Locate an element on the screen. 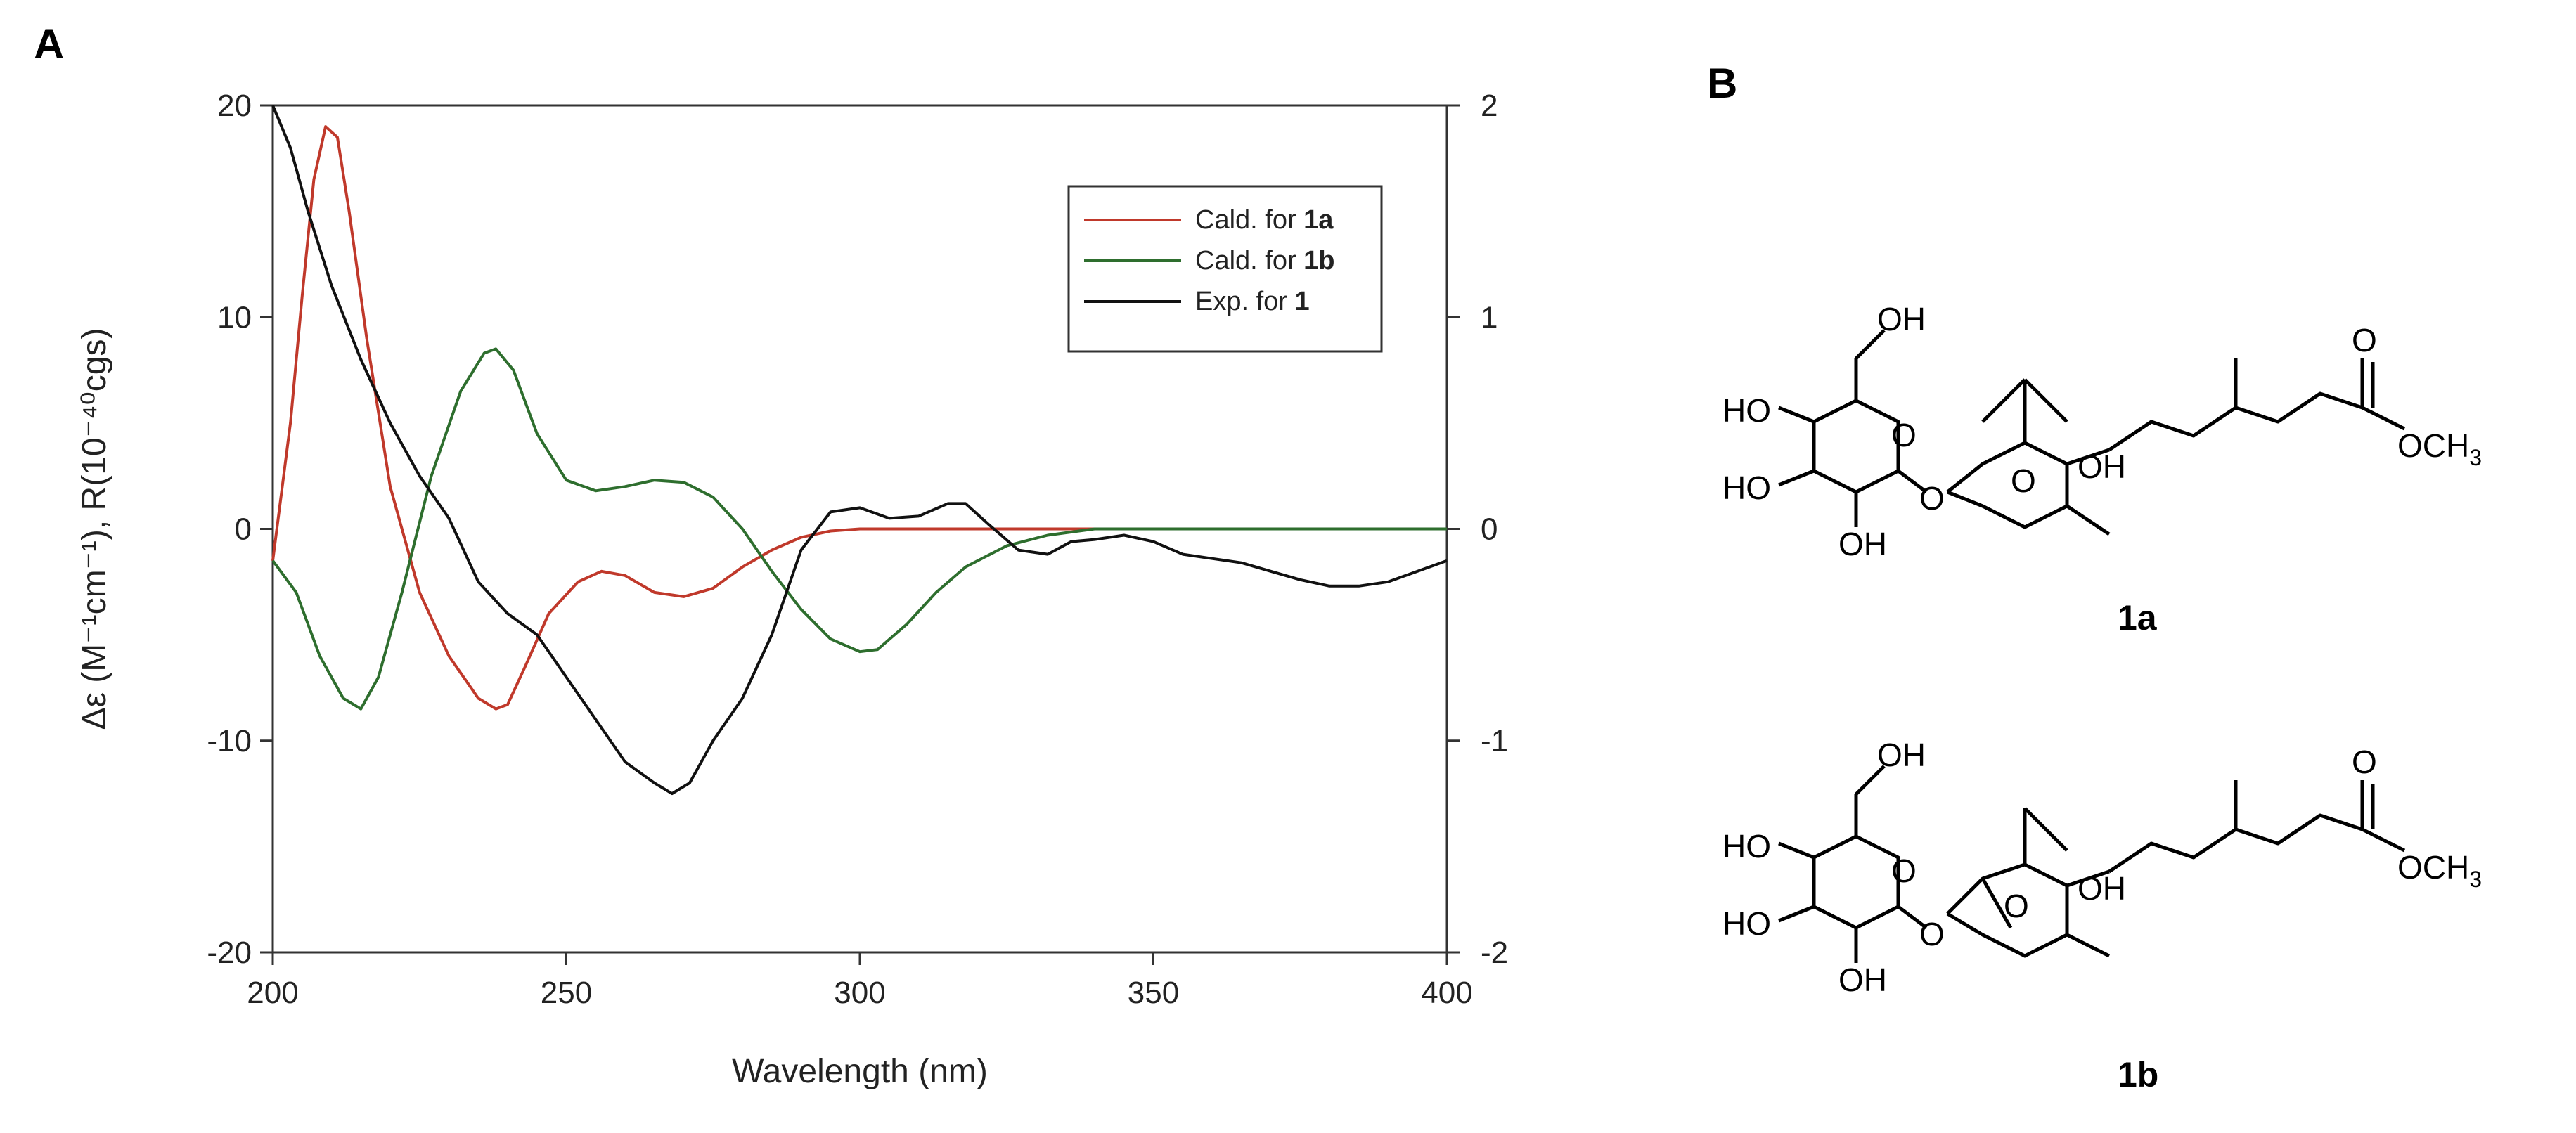 This screenshot has width=2576, height=1133. 1a-atom-oh-core: OH is located at coordinates (2102, 466).